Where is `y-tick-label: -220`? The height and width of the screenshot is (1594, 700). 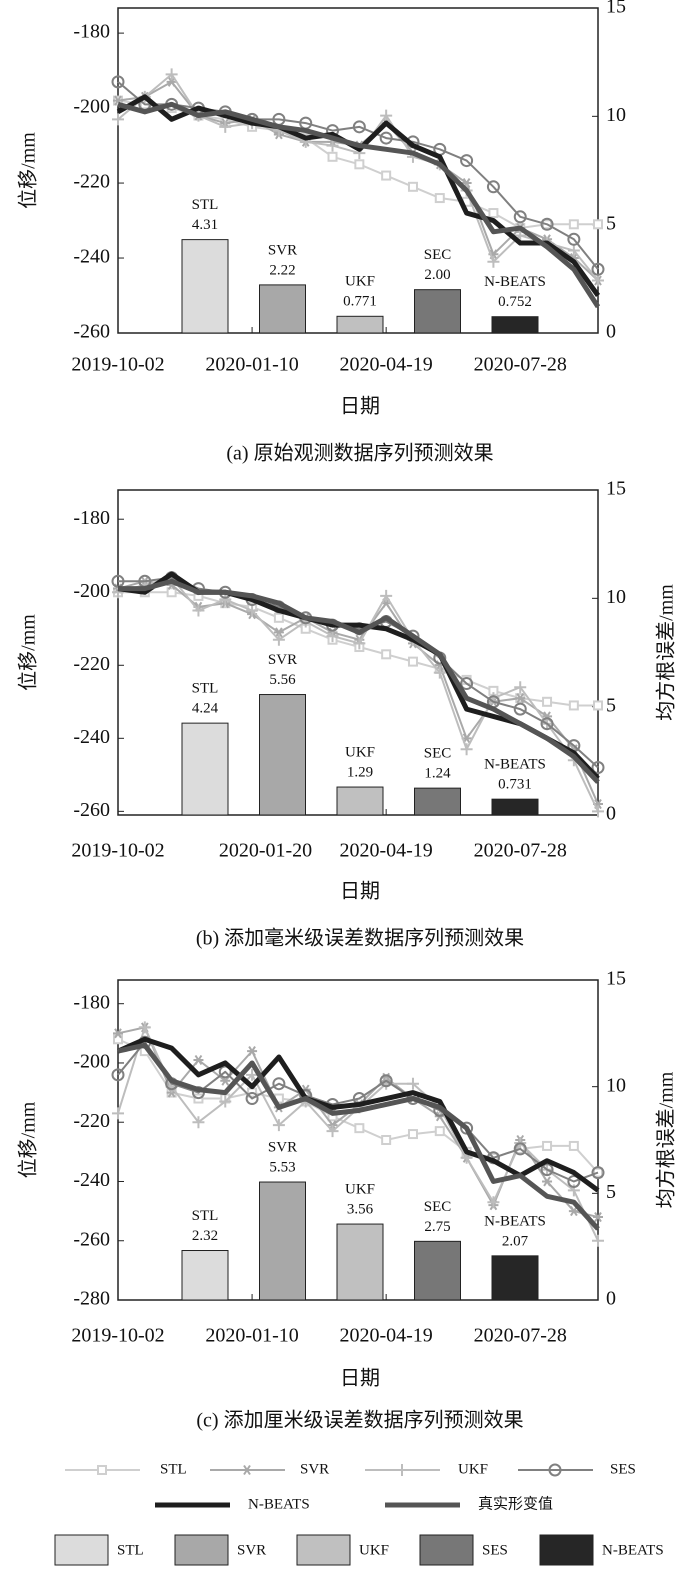 y-tick-label: -220 is located at coordinates (91, 1121).